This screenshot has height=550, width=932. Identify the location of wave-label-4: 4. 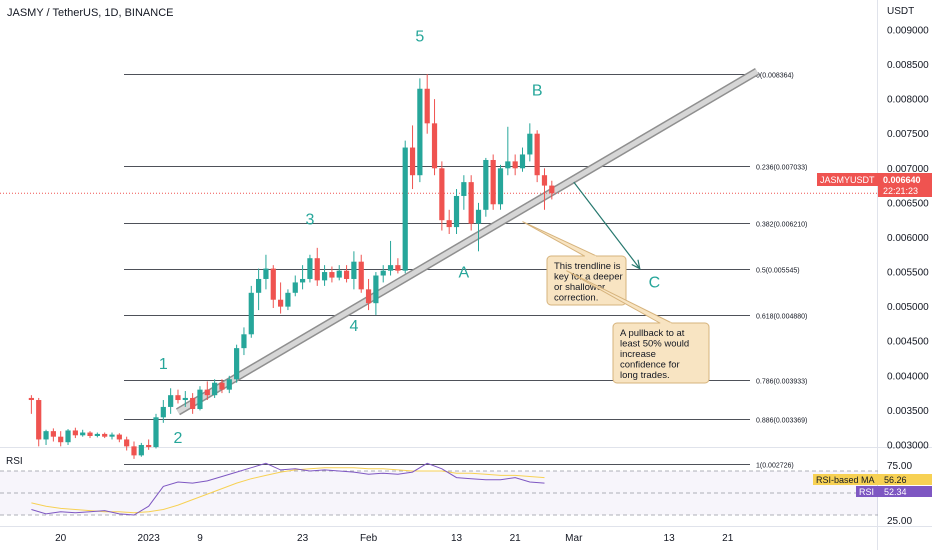
(353, 326).